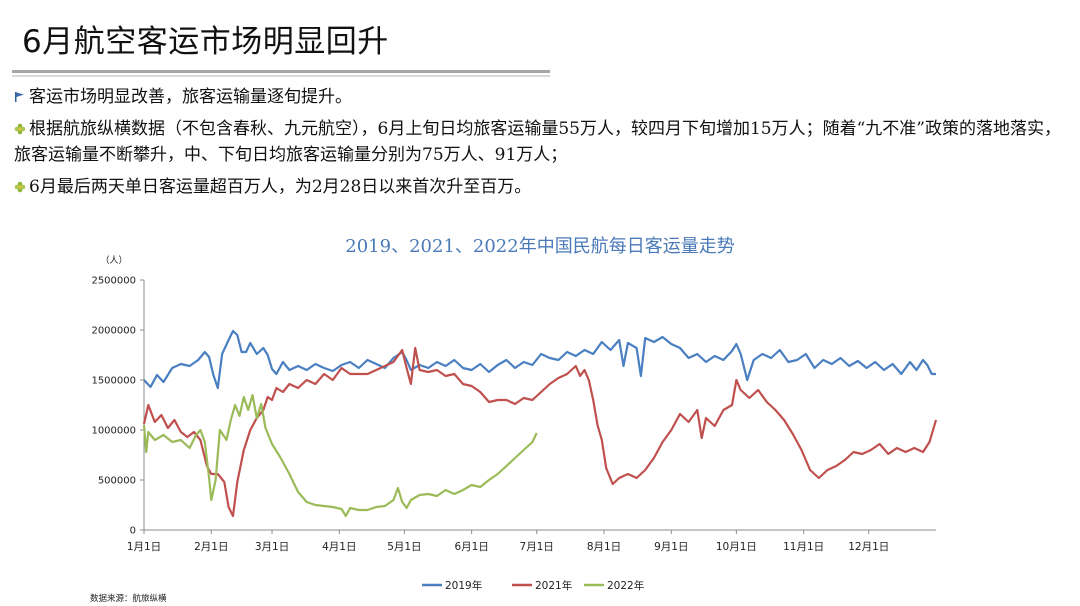 The image size is (1080, 606). What do you see at coordinates (20, 93) in the screenshot?
I see `flag-icon` at bounding box center [20, 93].